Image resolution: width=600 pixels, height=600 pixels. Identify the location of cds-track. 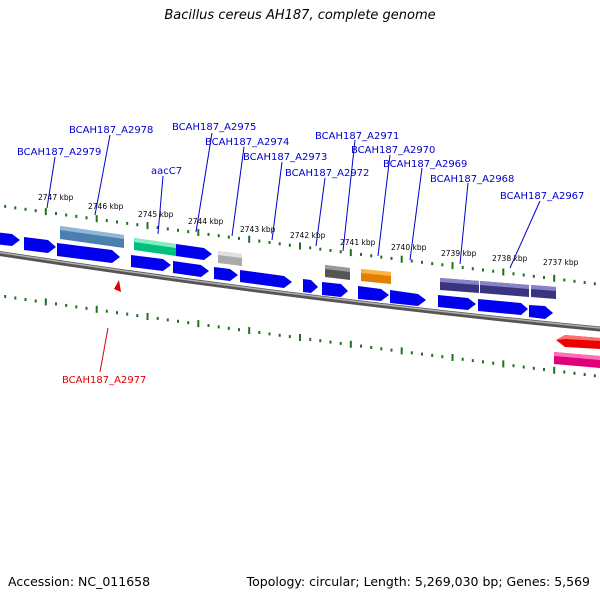
(276, 275).